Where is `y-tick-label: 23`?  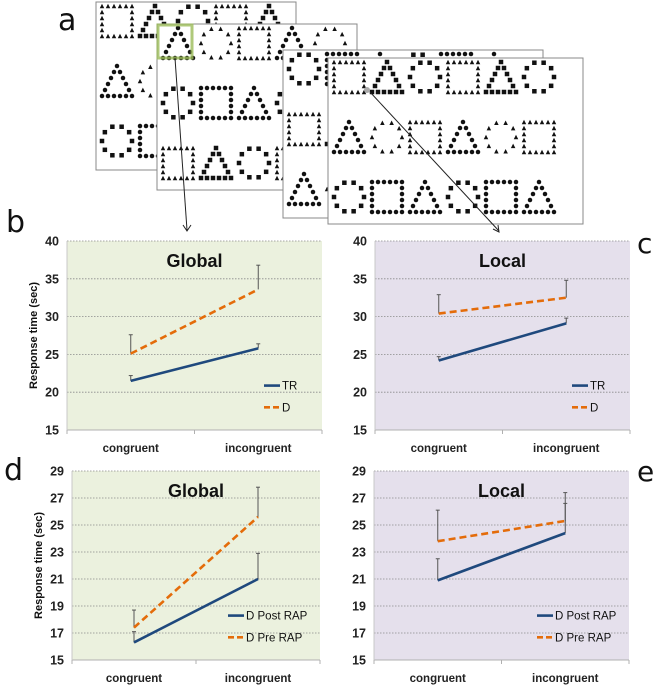 y-tick-label: 23 is located at coordinates (359, 553).